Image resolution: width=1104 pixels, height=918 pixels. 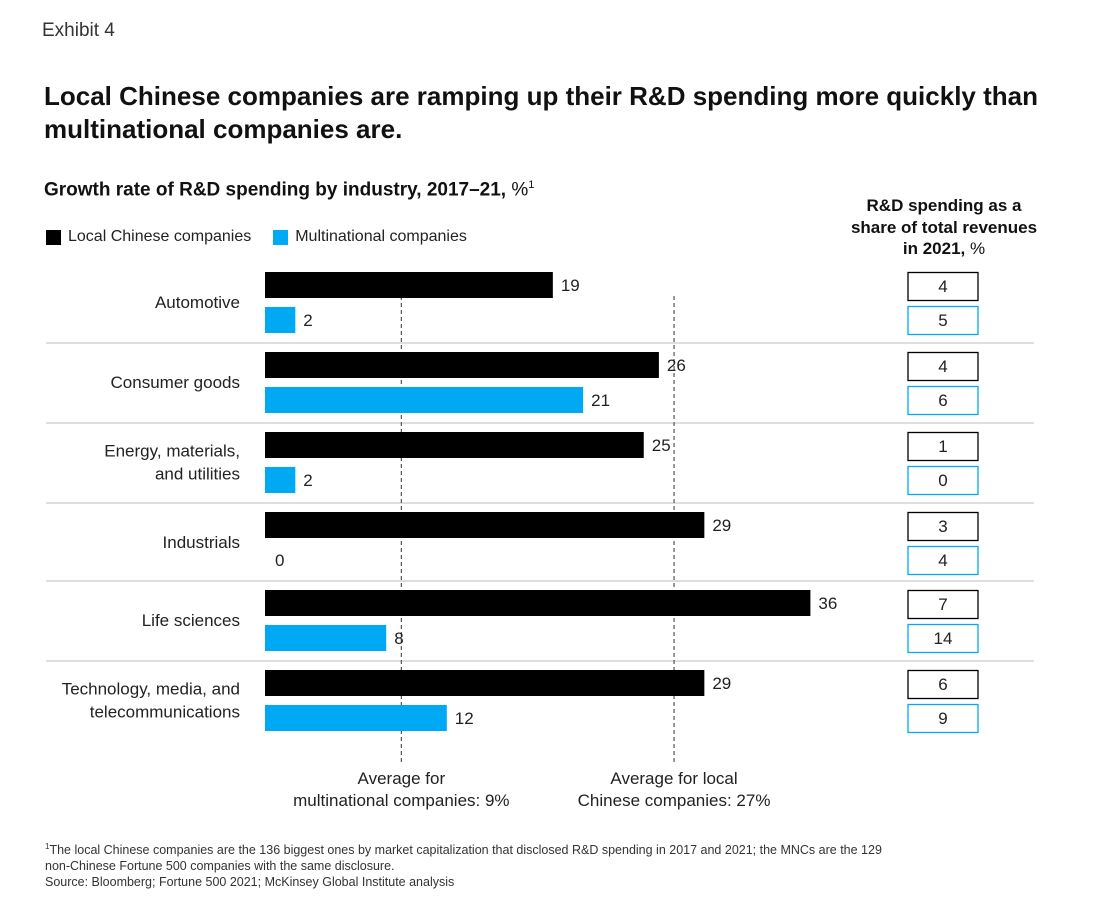 What do you see at coordinates (401, 800) in the screenshot?
I see `reference-label: multinational companies: 9%` at bounding box center [401, 800].